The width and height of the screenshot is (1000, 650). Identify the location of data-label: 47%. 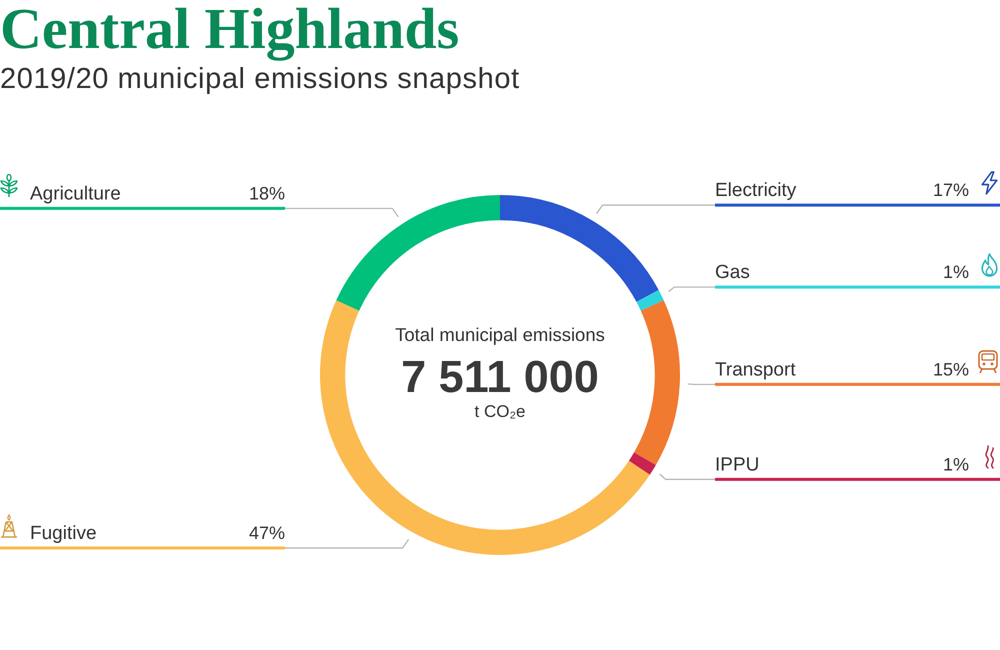
(266, 533).